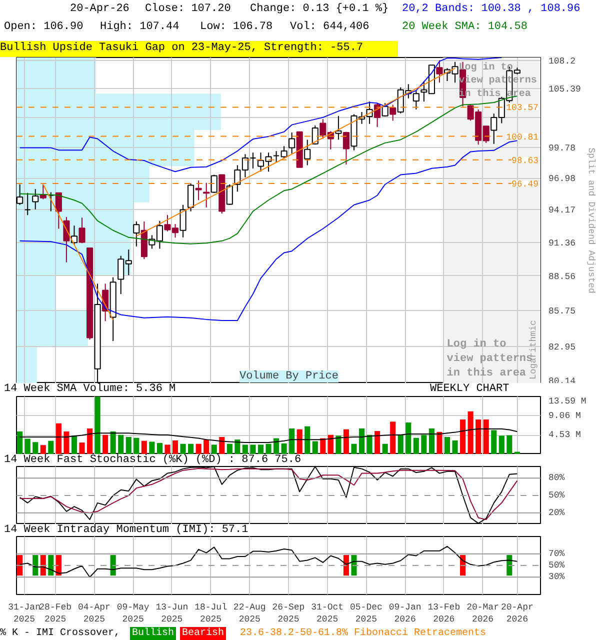  I want to click on text: Vol: 644,406, so click(330, 27).